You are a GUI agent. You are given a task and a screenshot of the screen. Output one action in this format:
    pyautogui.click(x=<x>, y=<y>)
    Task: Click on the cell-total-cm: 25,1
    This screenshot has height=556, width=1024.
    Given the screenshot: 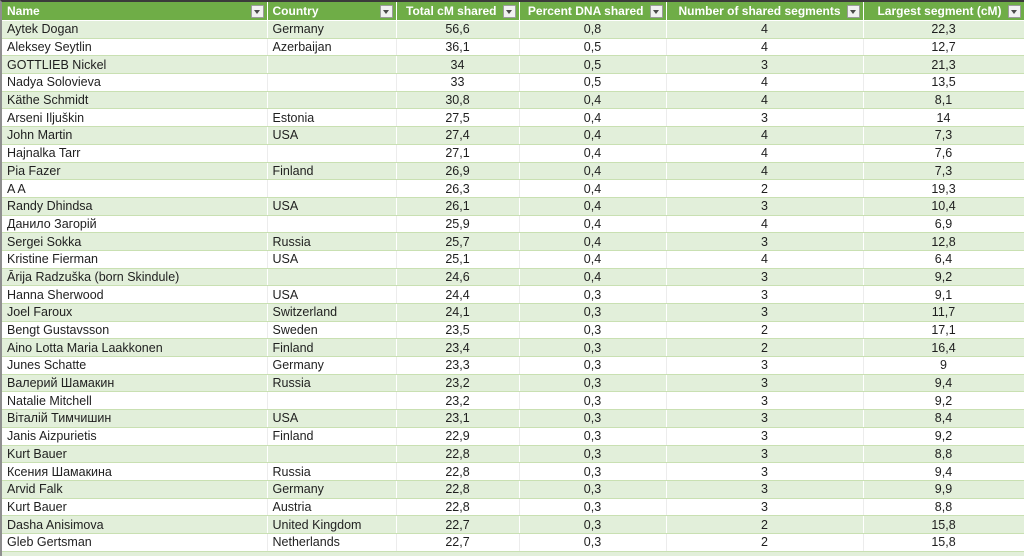 What is the action you would take?
    pyautogui.click(x=458, y=259)
    